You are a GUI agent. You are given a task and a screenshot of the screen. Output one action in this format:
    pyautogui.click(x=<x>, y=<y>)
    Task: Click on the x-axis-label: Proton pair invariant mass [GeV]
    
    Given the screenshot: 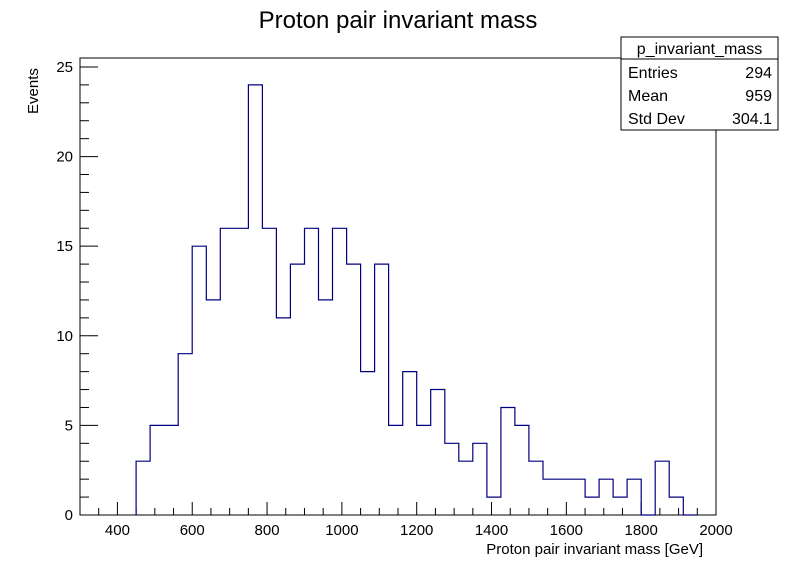 What is the action you would take?
    pyautogui.click(x=594, y=549)
    